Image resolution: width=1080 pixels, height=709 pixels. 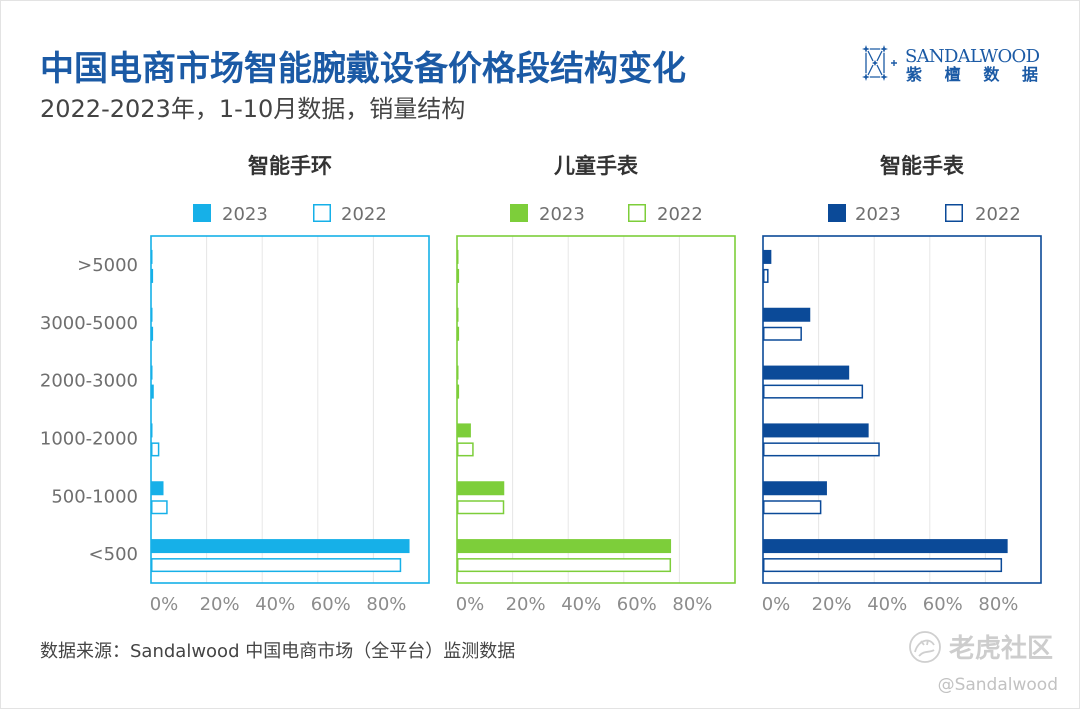 I want to click on watermark: 老虎社区 @Sandalwood, so click(x=983, y=663).